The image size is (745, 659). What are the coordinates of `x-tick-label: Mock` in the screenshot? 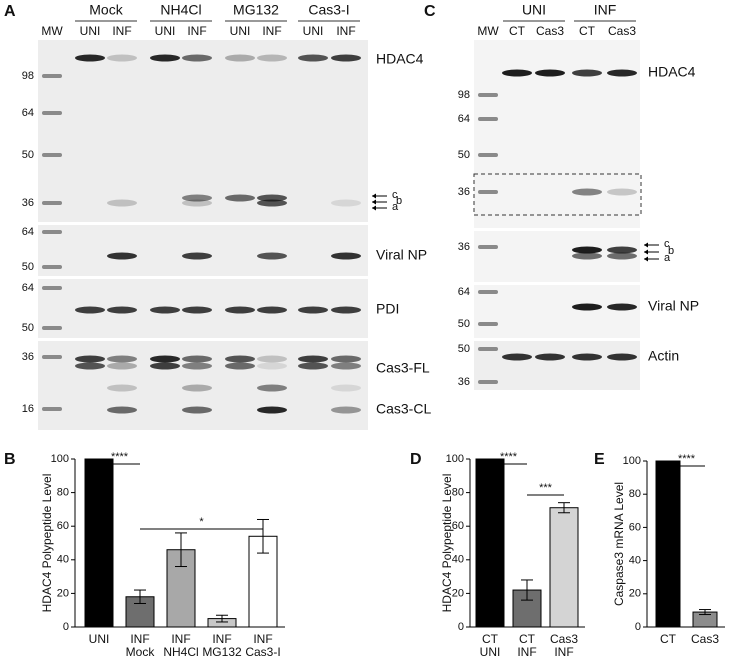 It's located at (141, 652).